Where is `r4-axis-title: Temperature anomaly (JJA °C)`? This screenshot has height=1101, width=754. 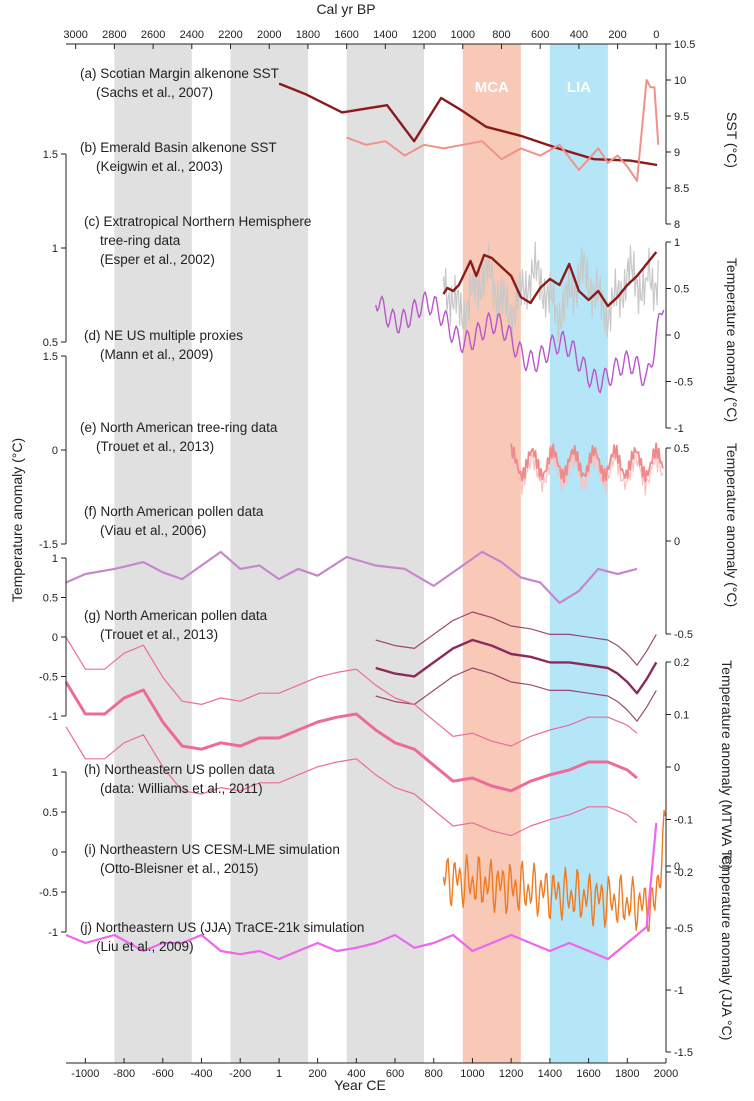
r4-axis-title: Temperature anomaly (JJA °C) is located at coordinates (727, 945).